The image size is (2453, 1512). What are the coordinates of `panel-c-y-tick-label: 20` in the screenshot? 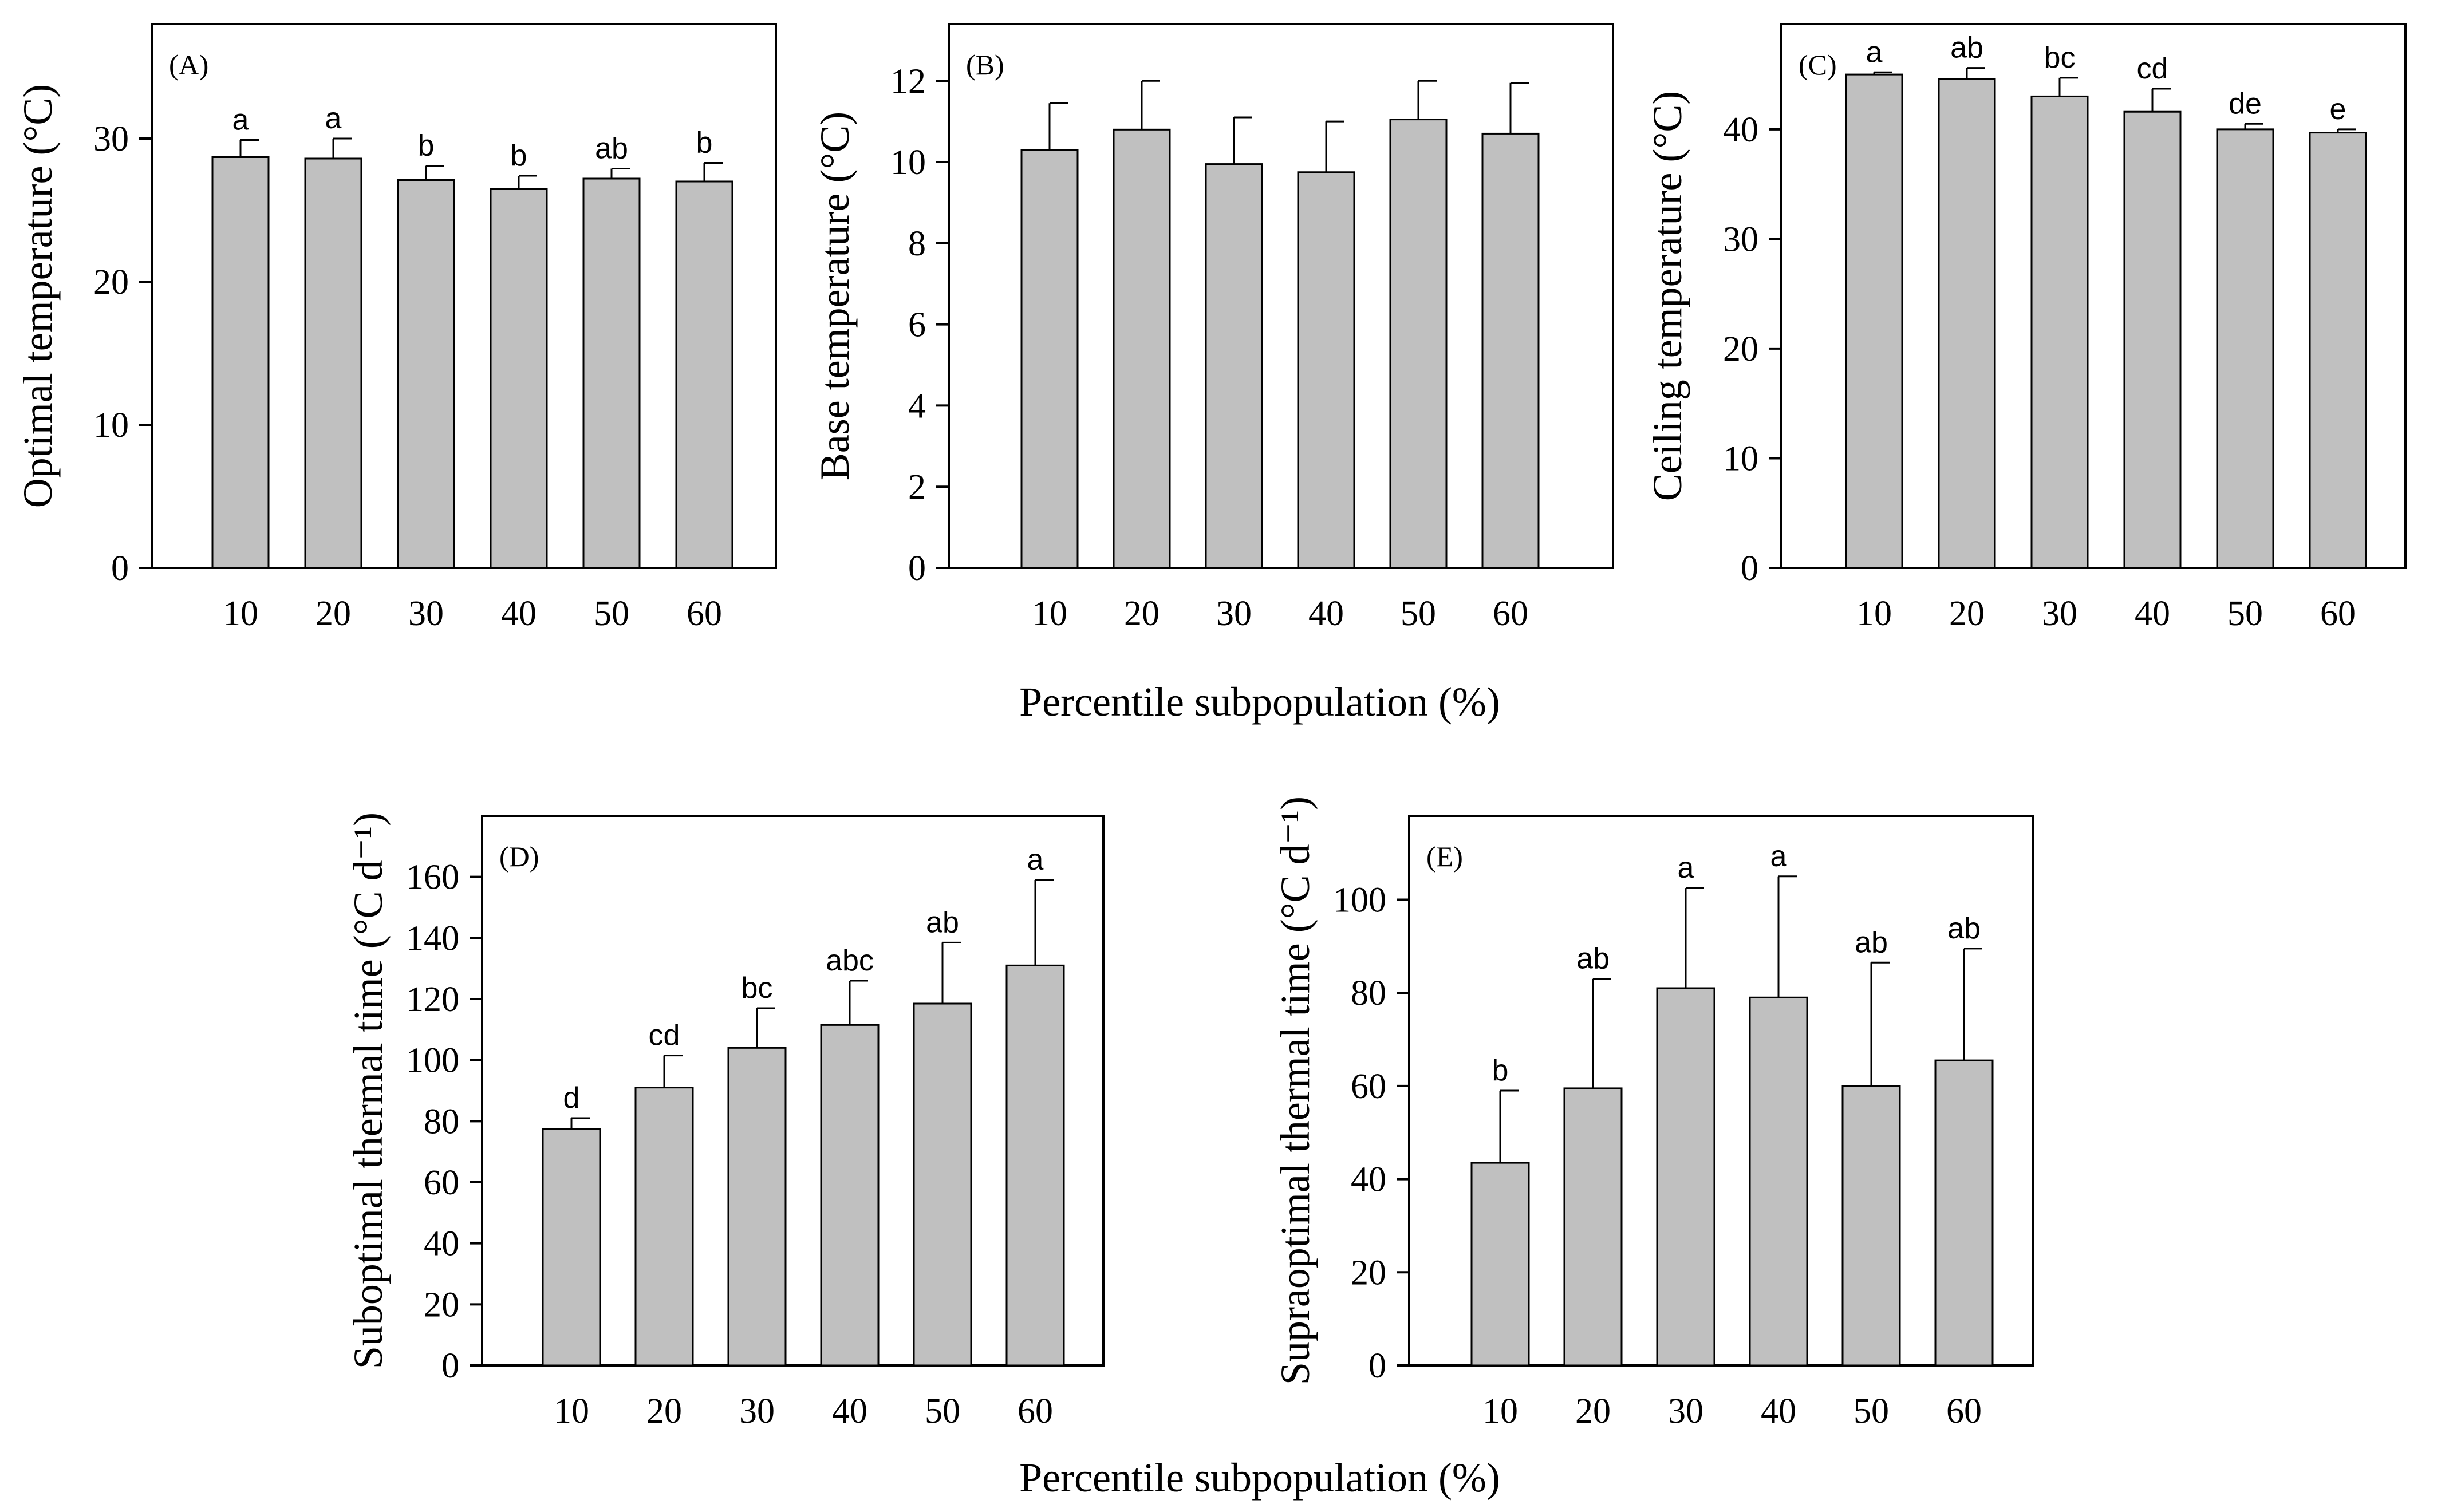 It's located at (1740, 349).